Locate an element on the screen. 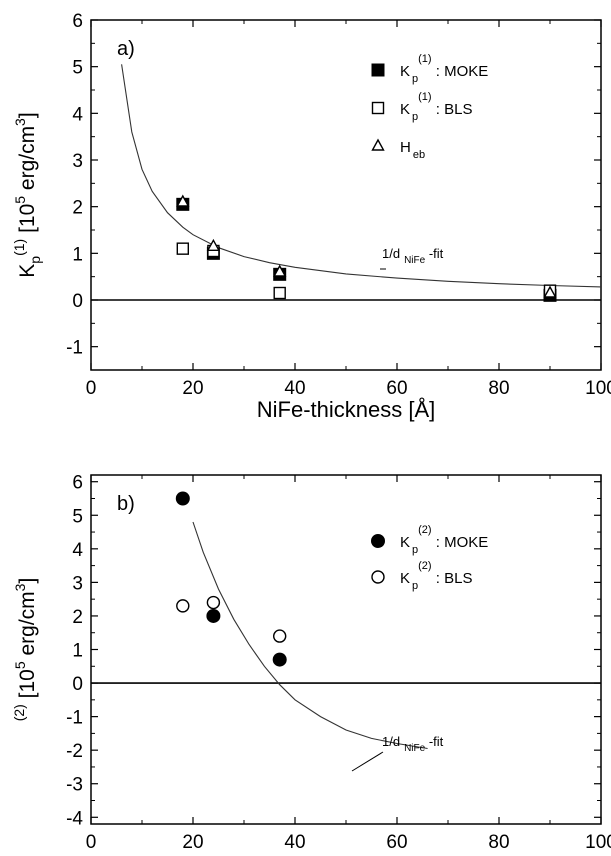 Image resolution: width=611 pixels, height=856 pixels. legend-marker-filled-circle is located at coordinates (378, 541).